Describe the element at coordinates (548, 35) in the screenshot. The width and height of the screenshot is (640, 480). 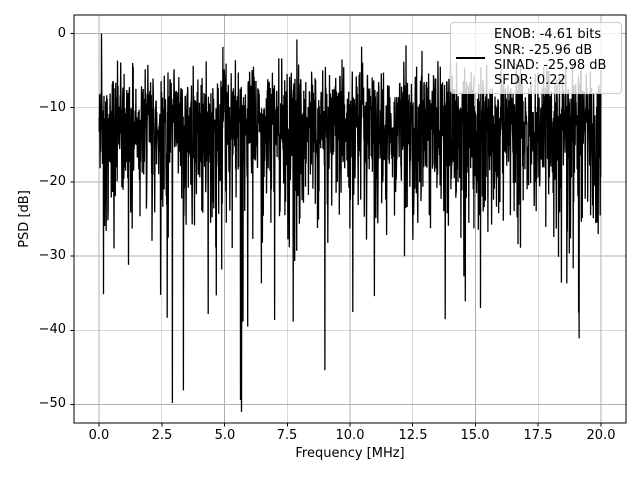
I see `legend-enob: ENOB: -4.61 bits` at that location.